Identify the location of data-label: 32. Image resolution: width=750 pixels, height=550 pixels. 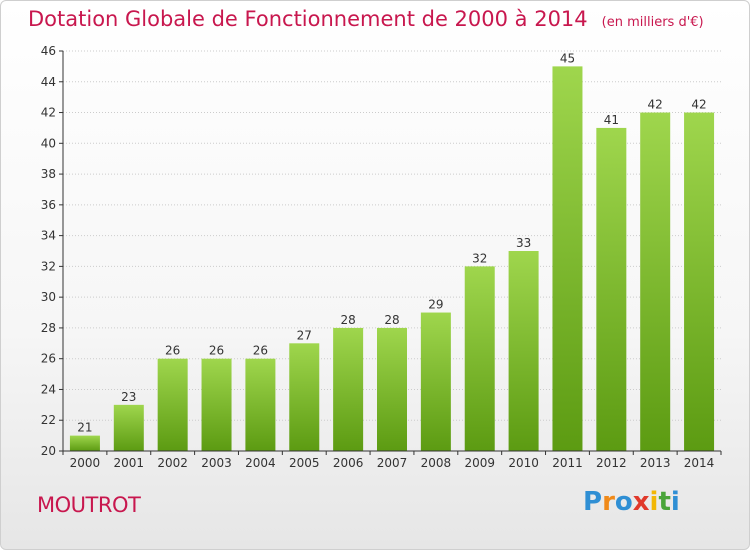
(479, 258).